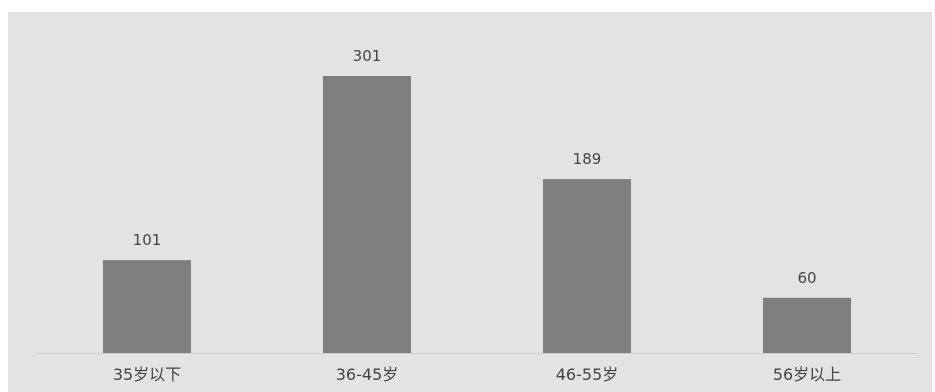 Image resolution: width=935 pixels, height=392 pixels. Describe the element at coordinates (587, 159) in the screenshot. I see `data-label-3: 189` at that location.